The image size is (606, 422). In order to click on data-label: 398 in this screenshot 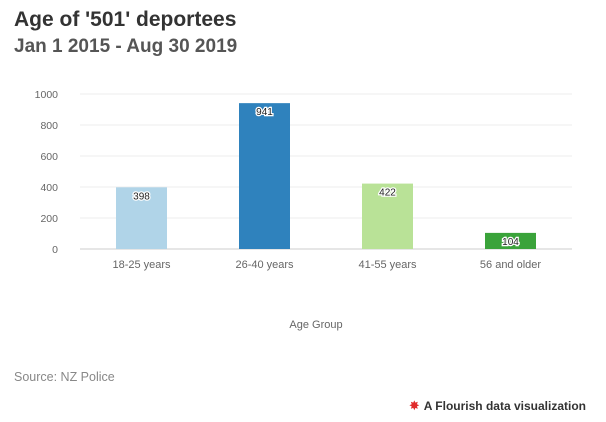, I will do `click(141, 196)`.